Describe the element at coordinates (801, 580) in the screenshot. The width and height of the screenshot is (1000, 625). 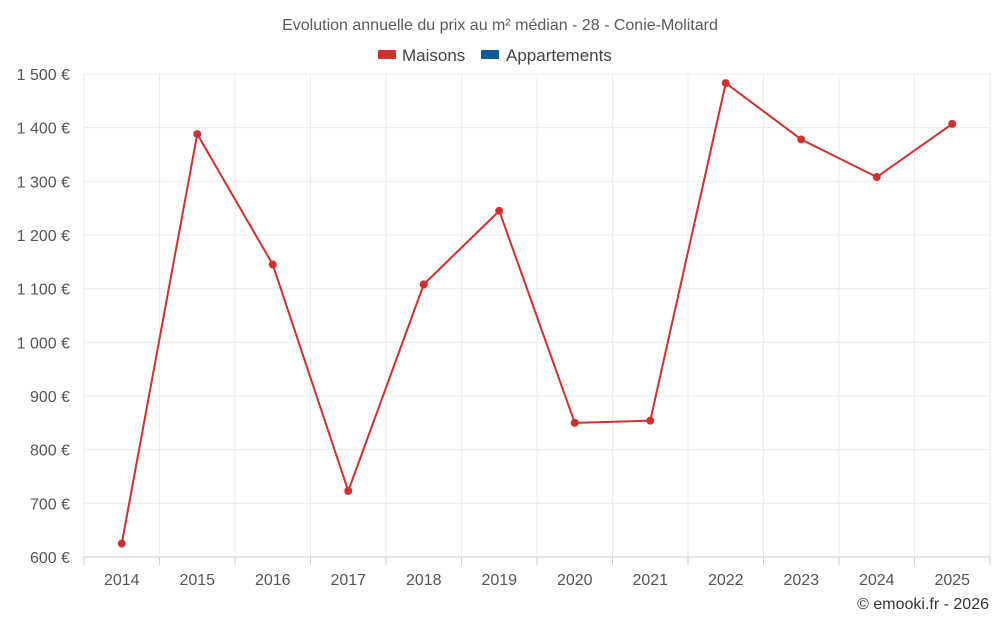
I see `x-tick-label: 2023` at that location.